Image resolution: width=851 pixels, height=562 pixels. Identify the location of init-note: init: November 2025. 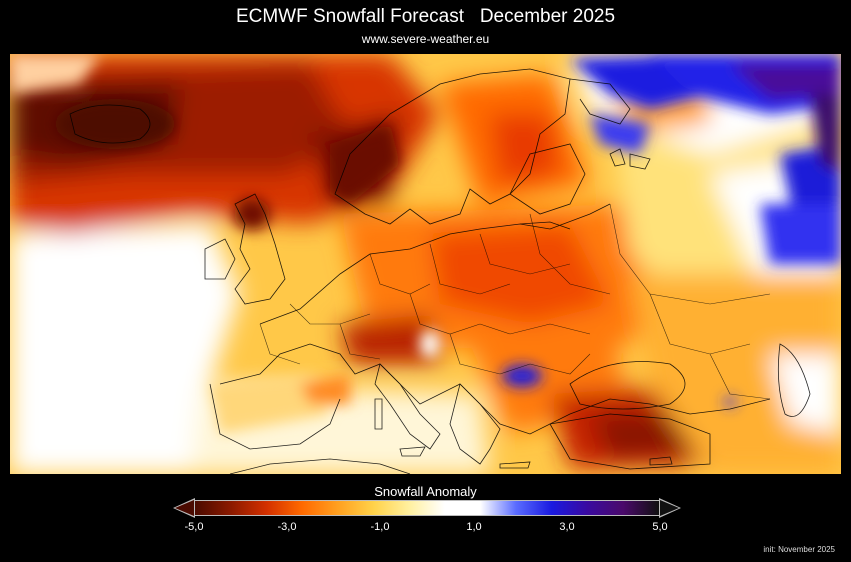
(799, 549).